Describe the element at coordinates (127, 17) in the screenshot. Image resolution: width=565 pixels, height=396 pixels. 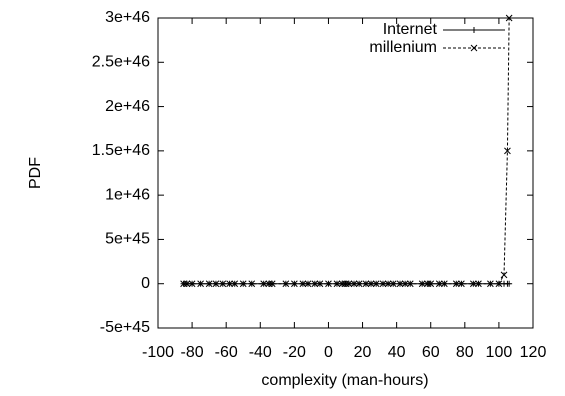
I see `y-tick-label: 3e+46` at that location.